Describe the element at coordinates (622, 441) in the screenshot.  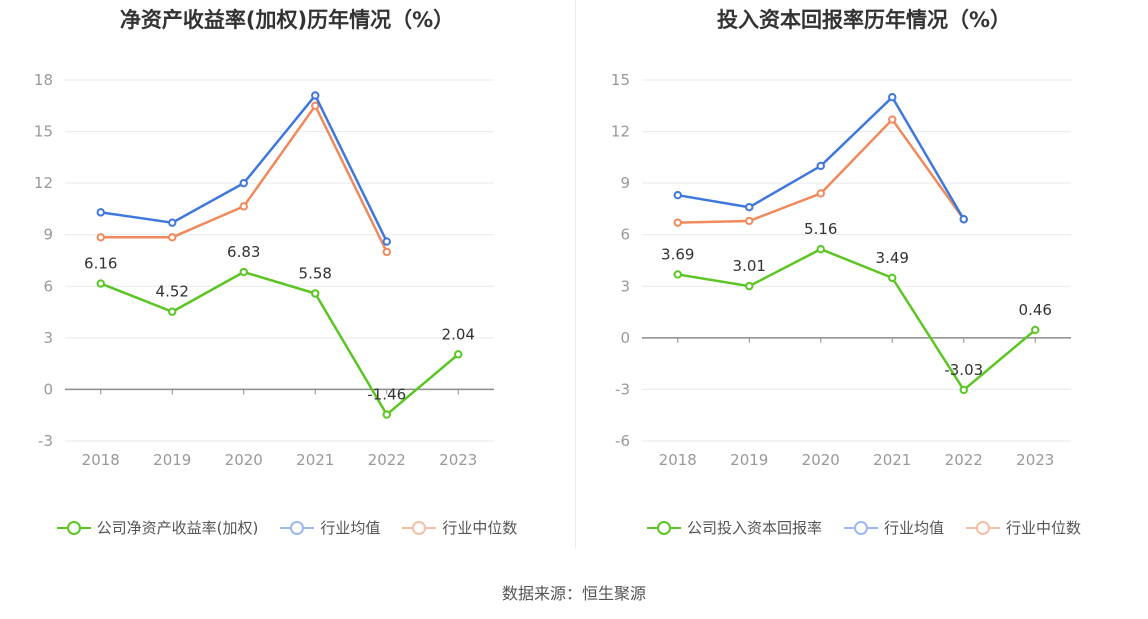
I see `y-tick-label: -6` at that location.